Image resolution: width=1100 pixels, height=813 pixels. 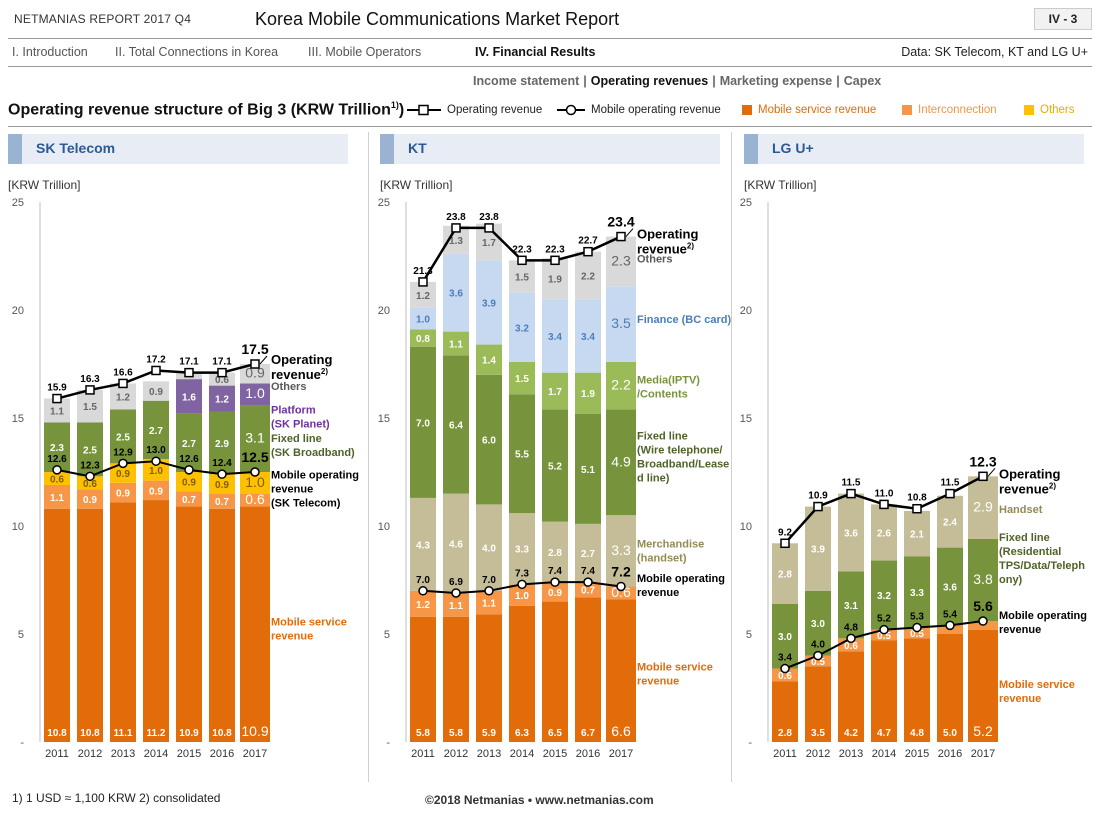 I want to click on nav-item-introduction: I. Introduction, so click(x=50, y=52).